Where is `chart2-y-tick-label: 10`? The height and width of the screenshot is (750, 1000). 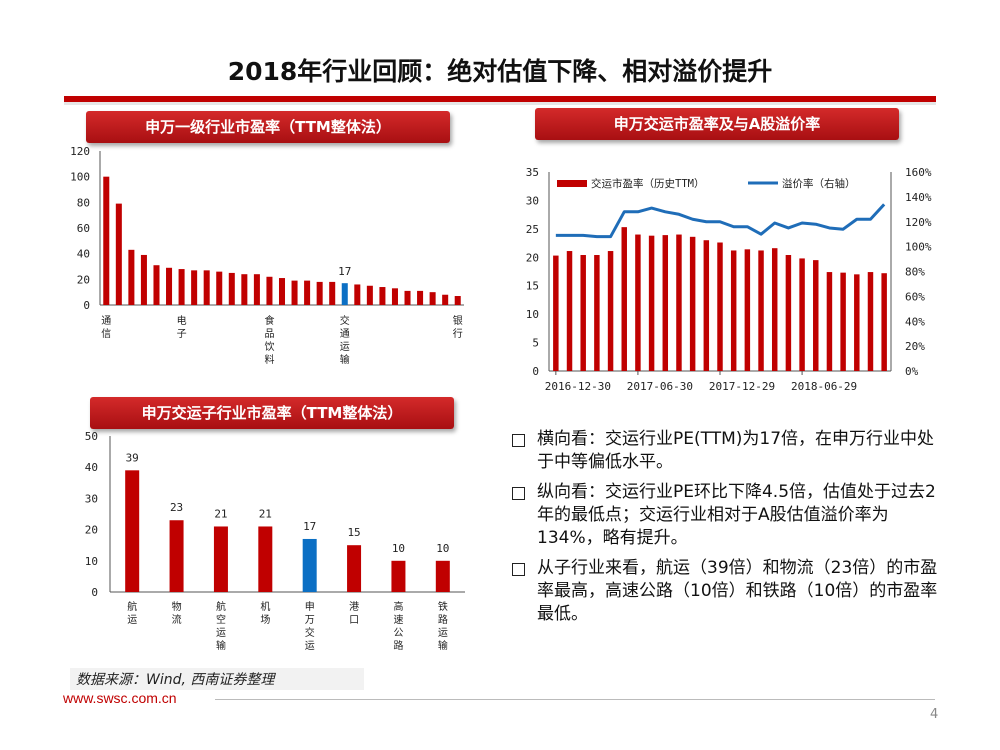 chart2-y-tick-label: 10 is located at coordinates (532, 314).